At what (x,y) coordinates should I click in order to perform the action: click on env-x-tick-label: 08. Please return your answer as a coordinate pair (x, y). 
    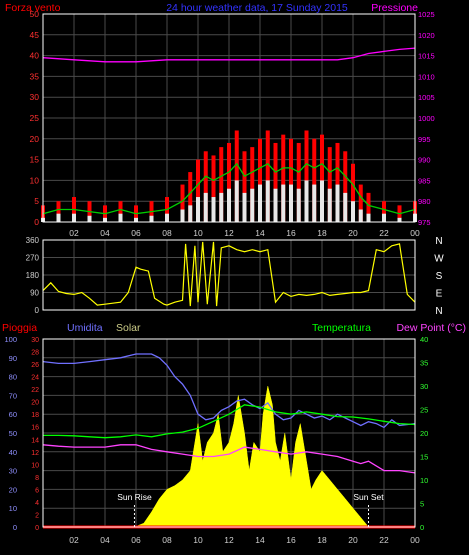
    Looking at the image, I should click on (167, 540).